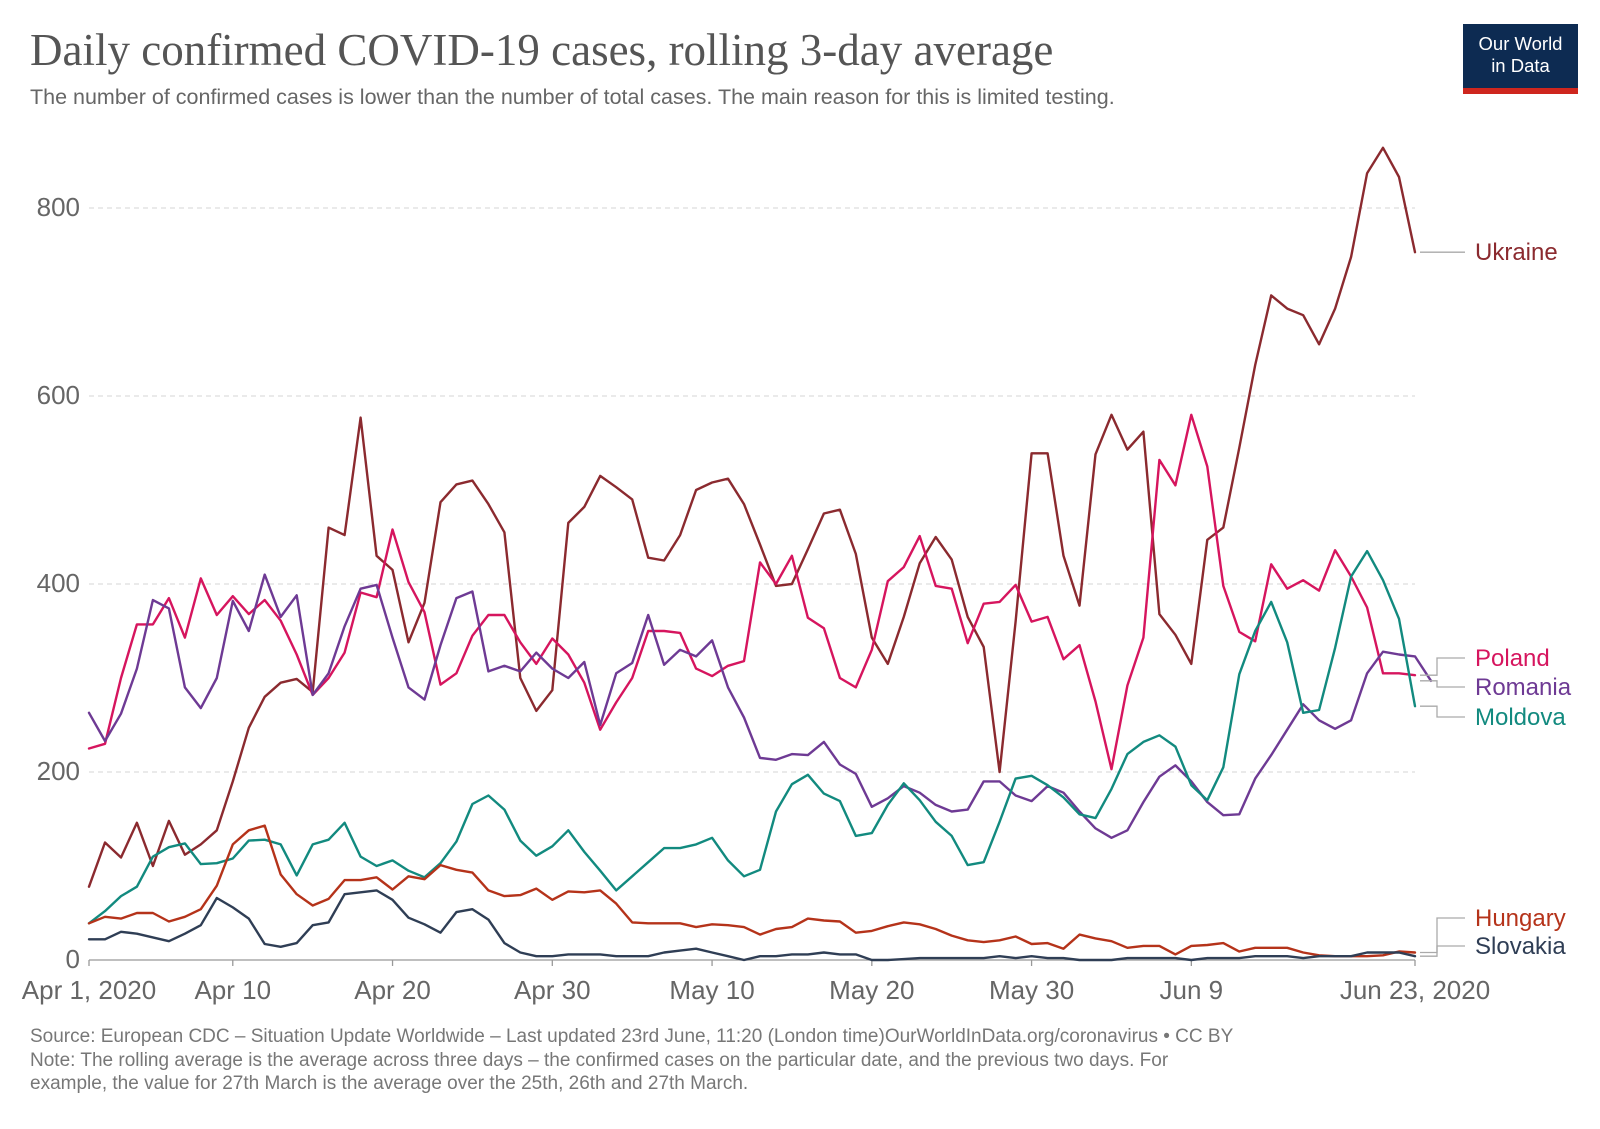 The width and height of the screenshot is (1600, 1129). I want to click on x-tick-label: Apr 10, so click(232, 990).